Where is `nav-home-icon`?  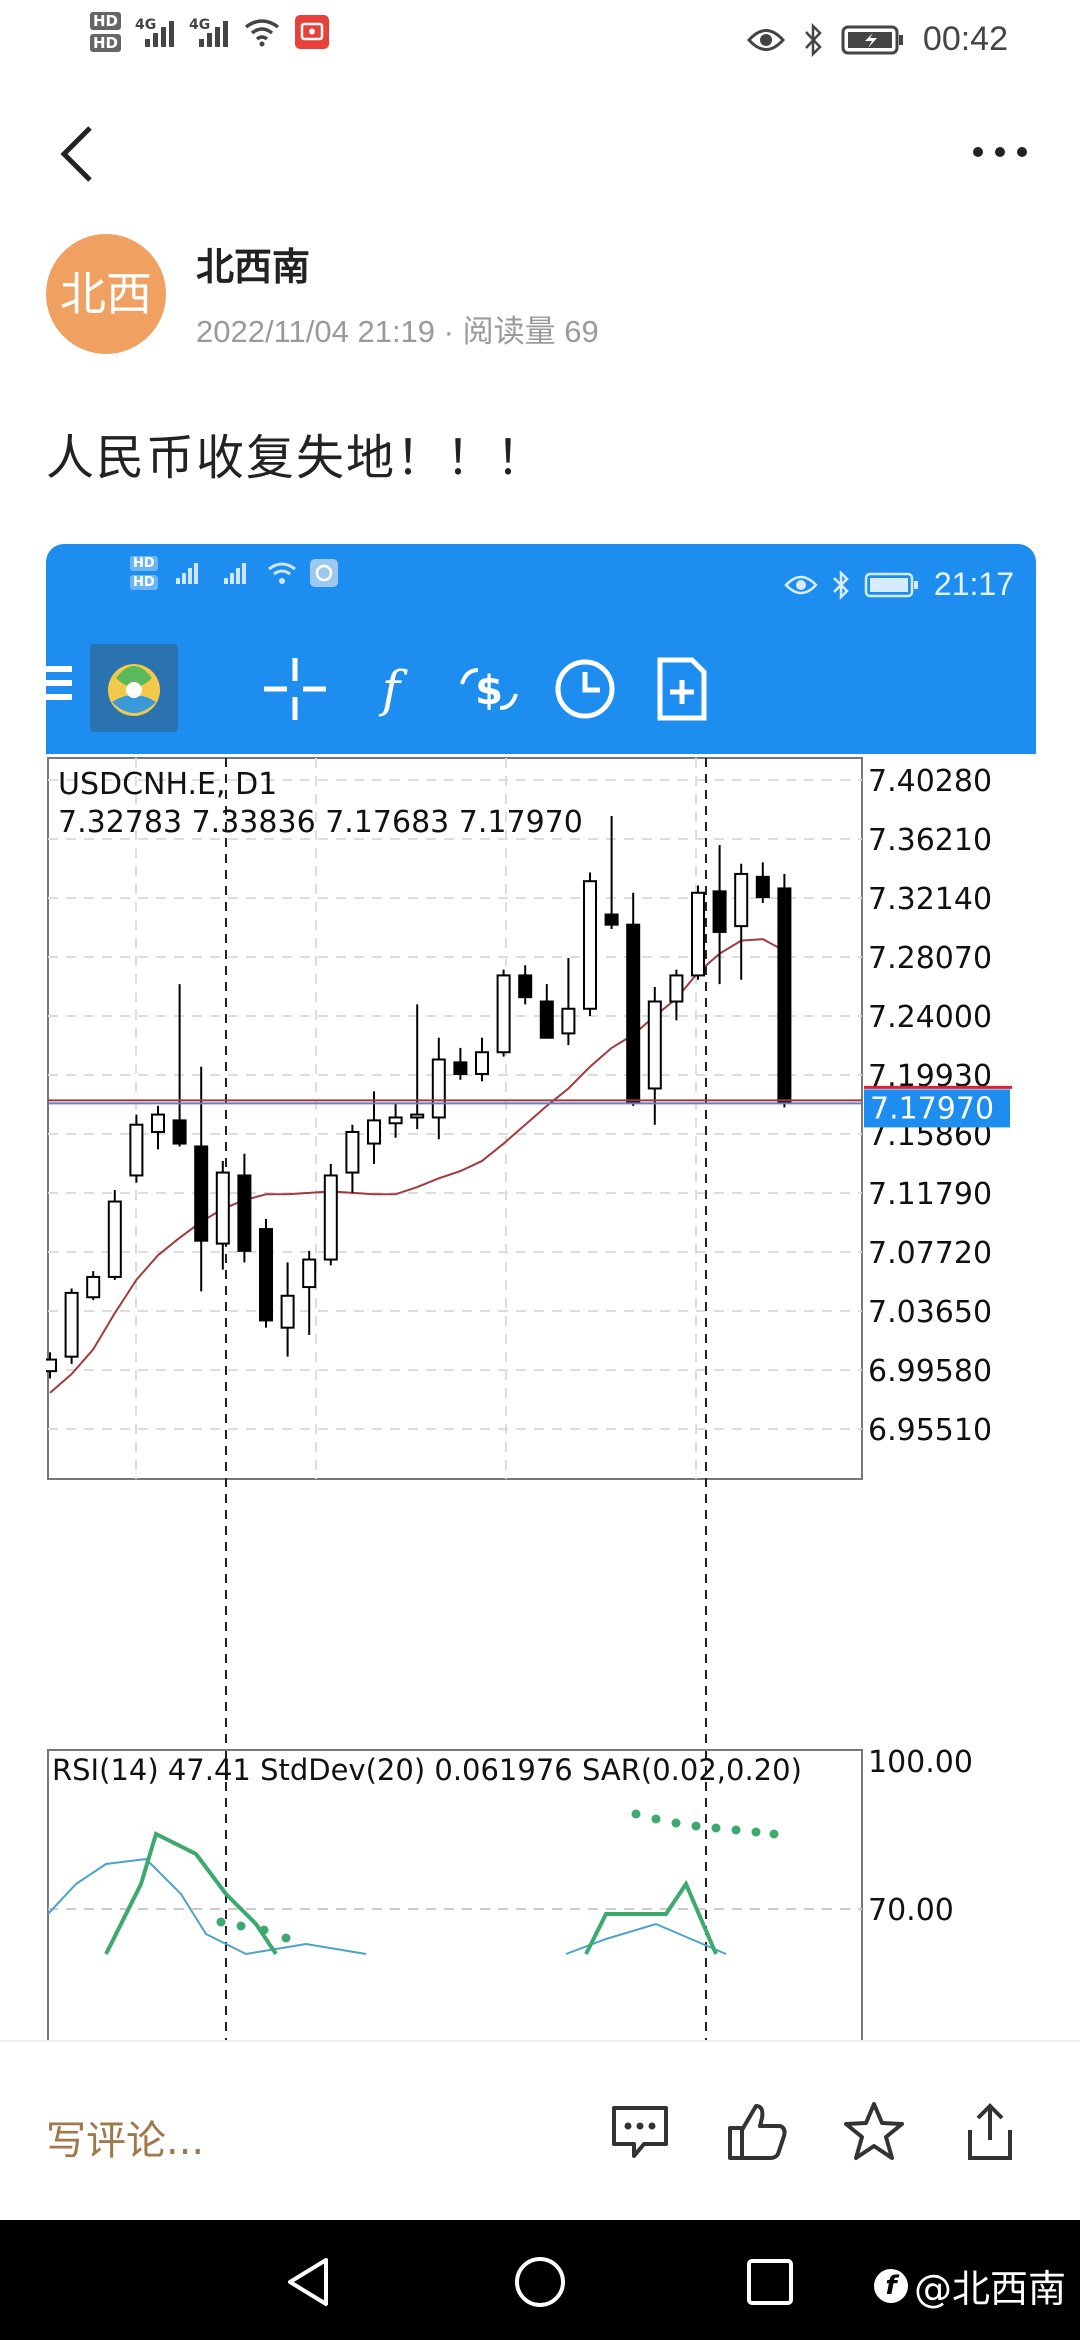
nav-home-icon is located at coordinates (540, 2282).